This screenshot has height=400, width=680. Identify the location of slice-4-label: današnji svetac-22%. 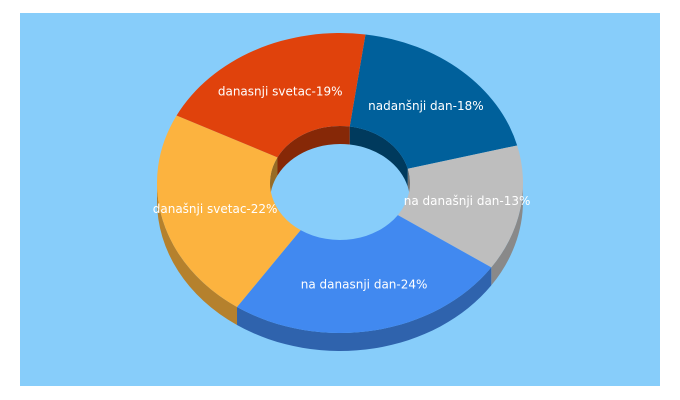
(215, 209).